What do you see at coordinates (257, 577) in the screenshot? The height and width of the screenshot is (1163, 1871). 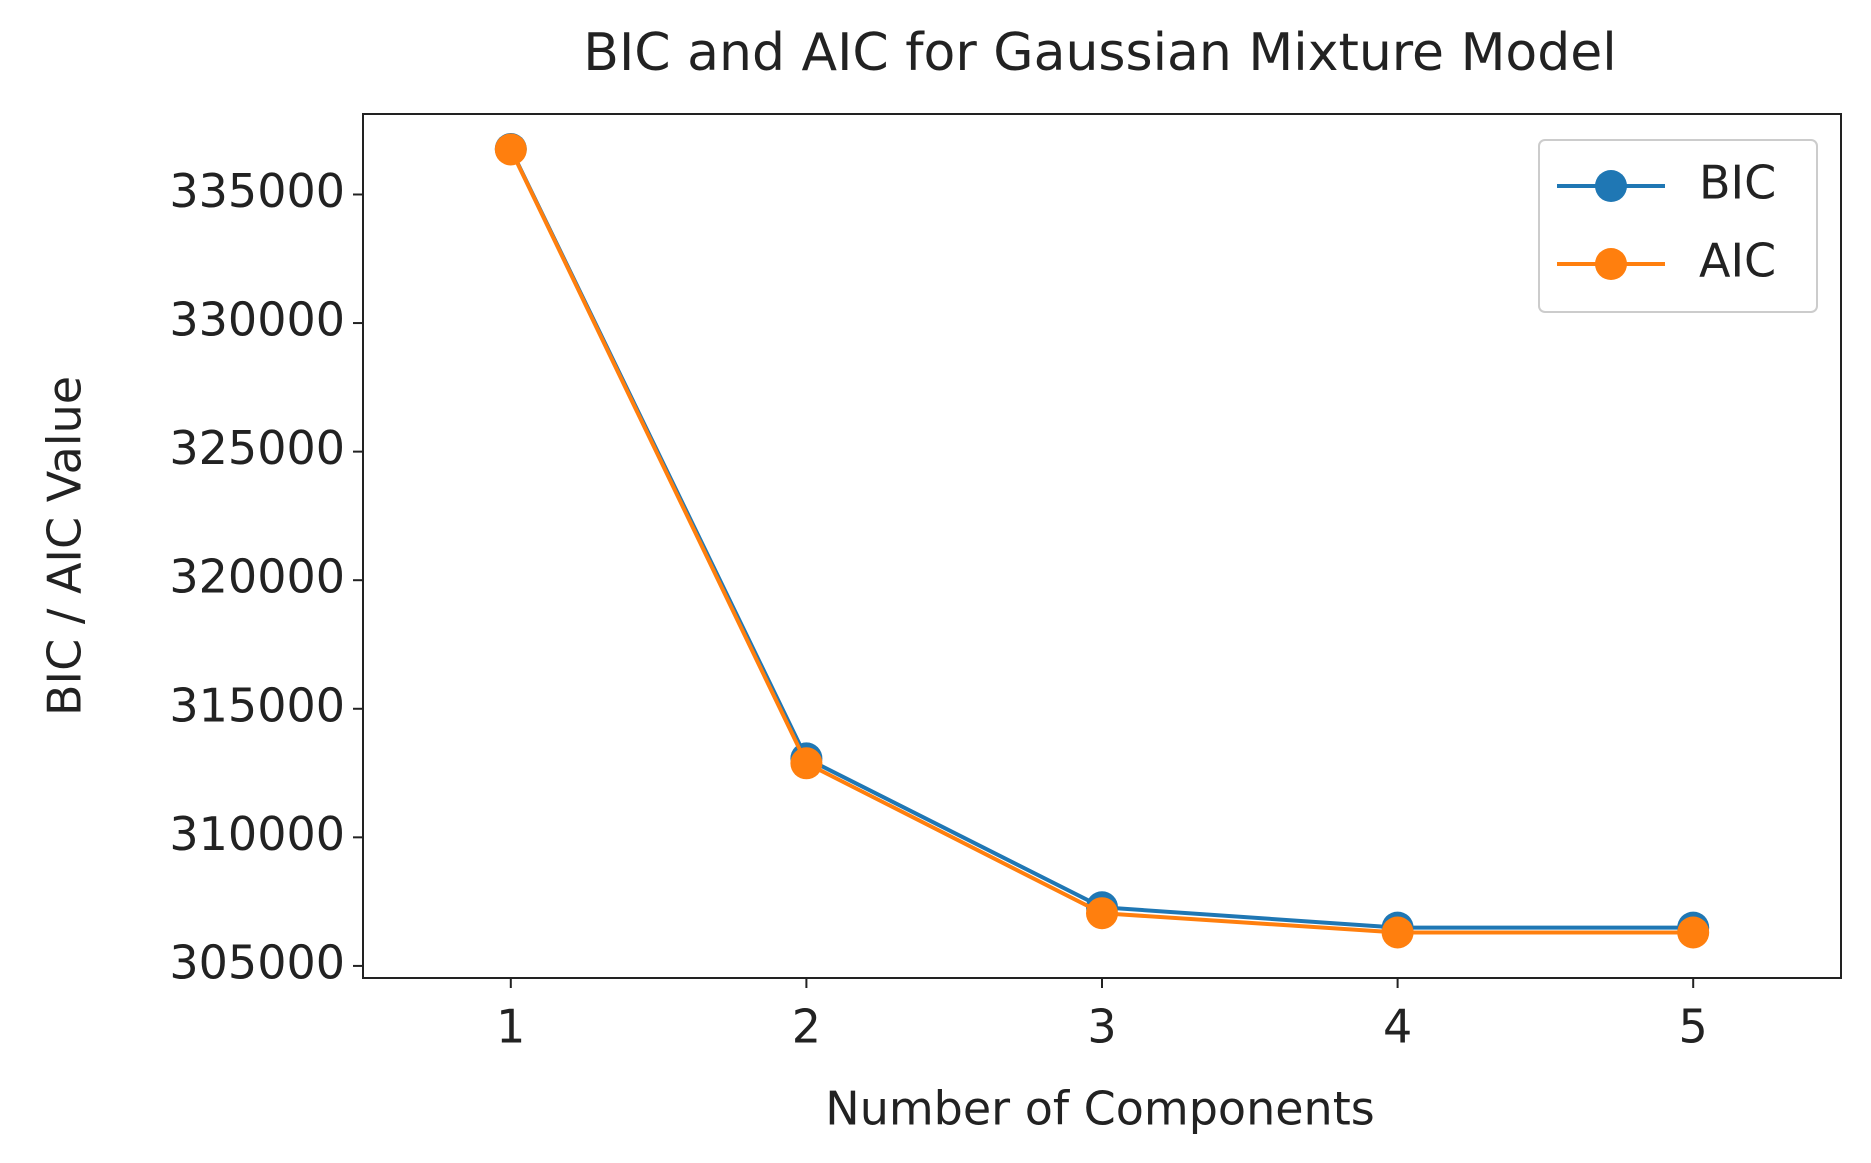 I see `y-tick-label: 320000` at bounding box center [257, 577].